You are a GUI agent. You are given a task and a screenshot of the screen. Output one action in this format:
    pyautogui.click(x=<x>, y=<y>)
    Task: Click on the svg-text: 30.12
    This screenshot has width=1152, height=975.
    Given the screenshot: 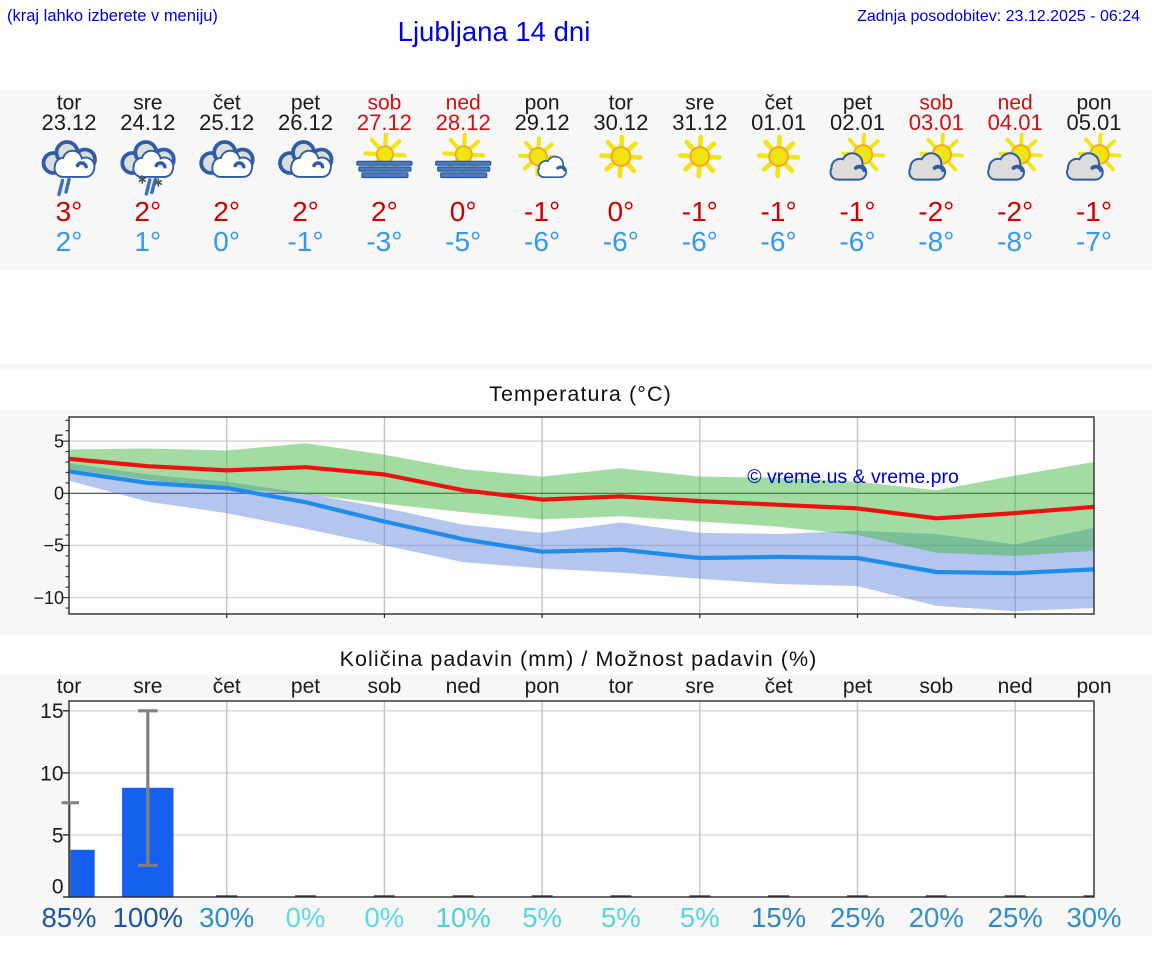 What is the action you would take?
    pyautogui.click(x=620, y=122)
    